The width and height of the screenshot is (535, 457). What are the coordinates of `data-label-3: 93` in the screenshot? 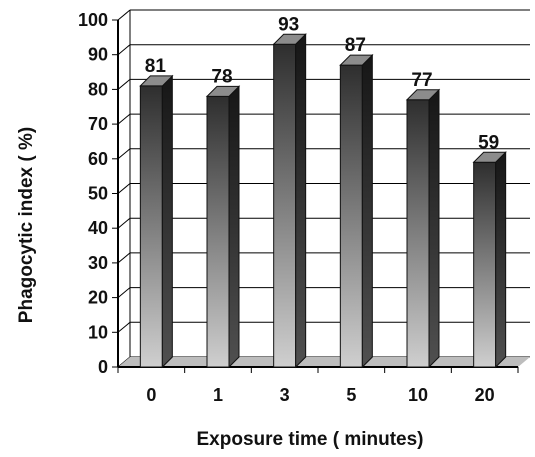 It's located at (288, 24).